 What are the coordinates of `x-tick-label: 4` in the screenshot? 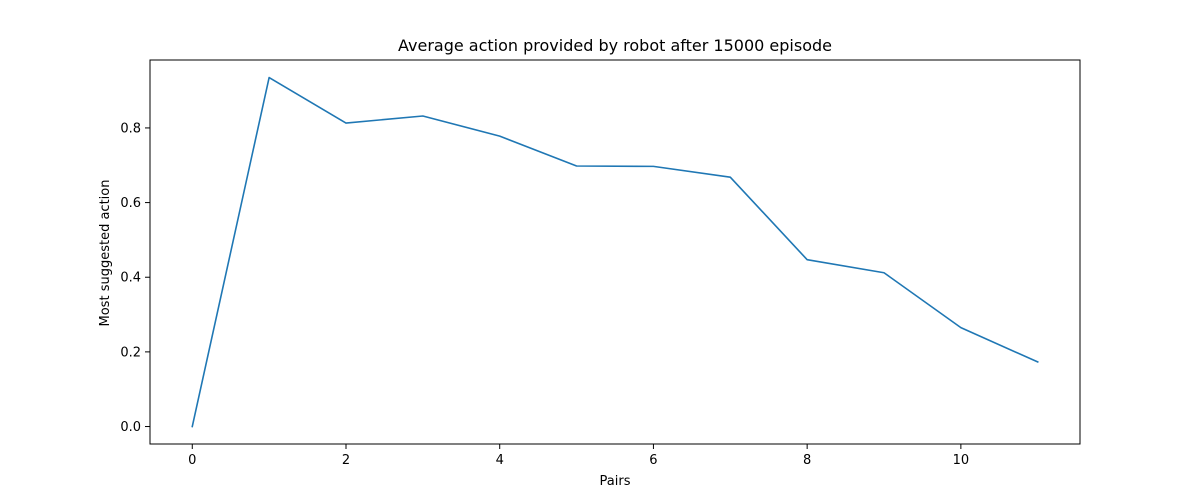 It's located at (500, 460).